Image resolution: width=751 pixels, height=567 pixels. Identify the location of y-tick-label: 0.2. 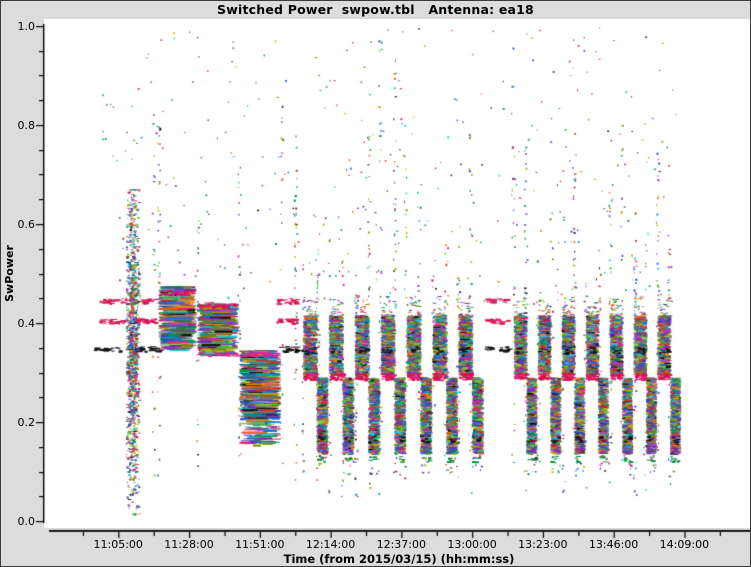
(26, 422).